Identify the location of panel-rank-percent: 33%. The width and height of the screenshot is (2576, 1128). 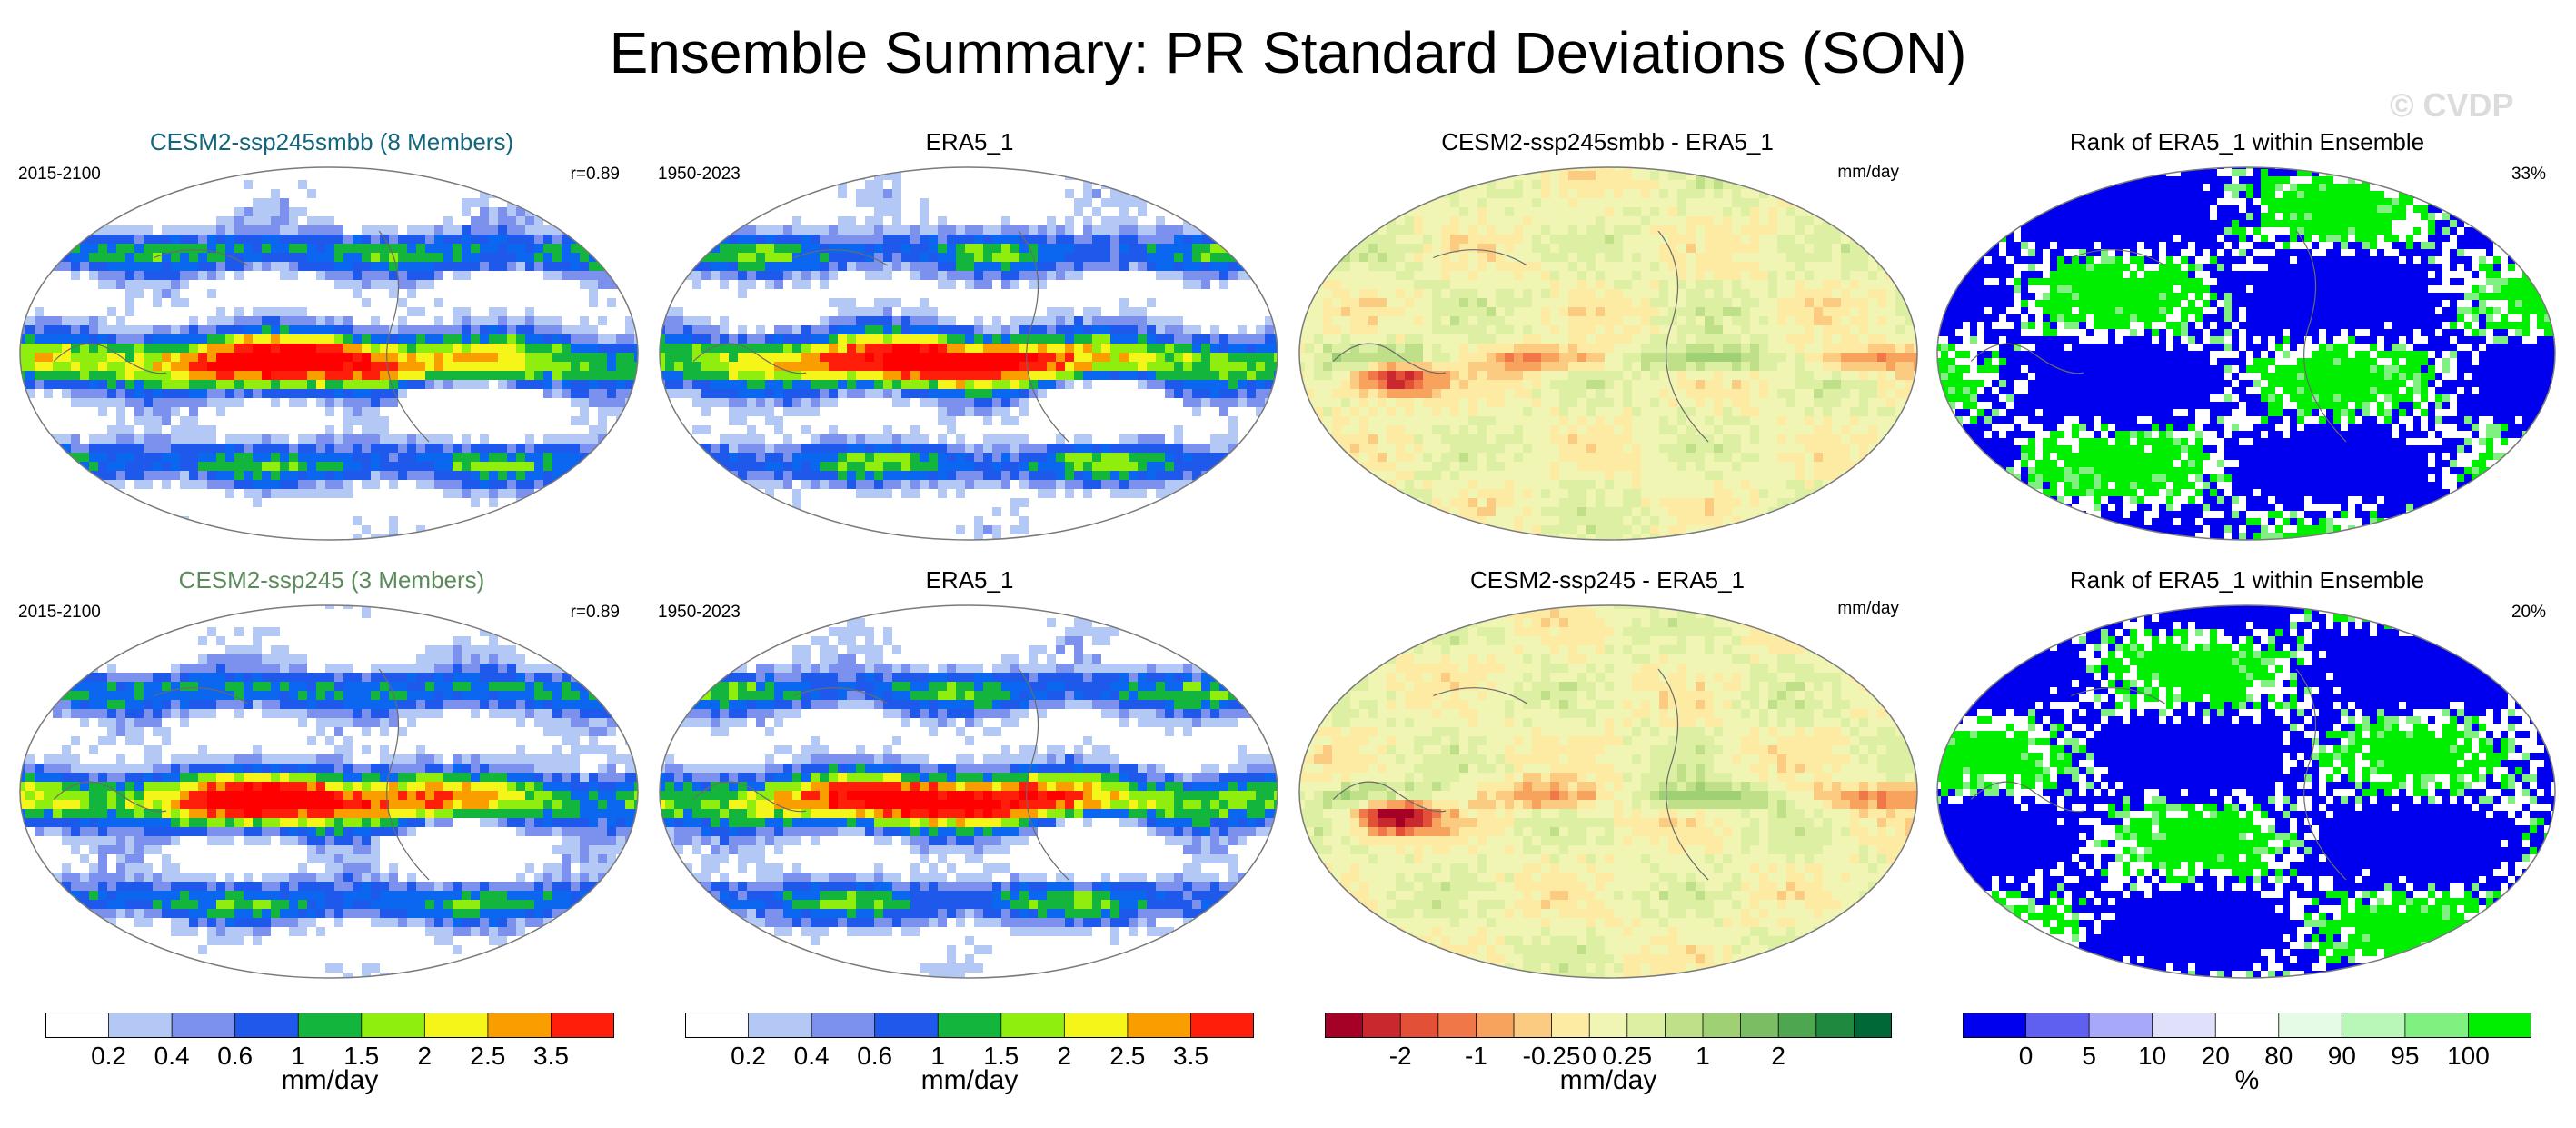
(2509, 174).